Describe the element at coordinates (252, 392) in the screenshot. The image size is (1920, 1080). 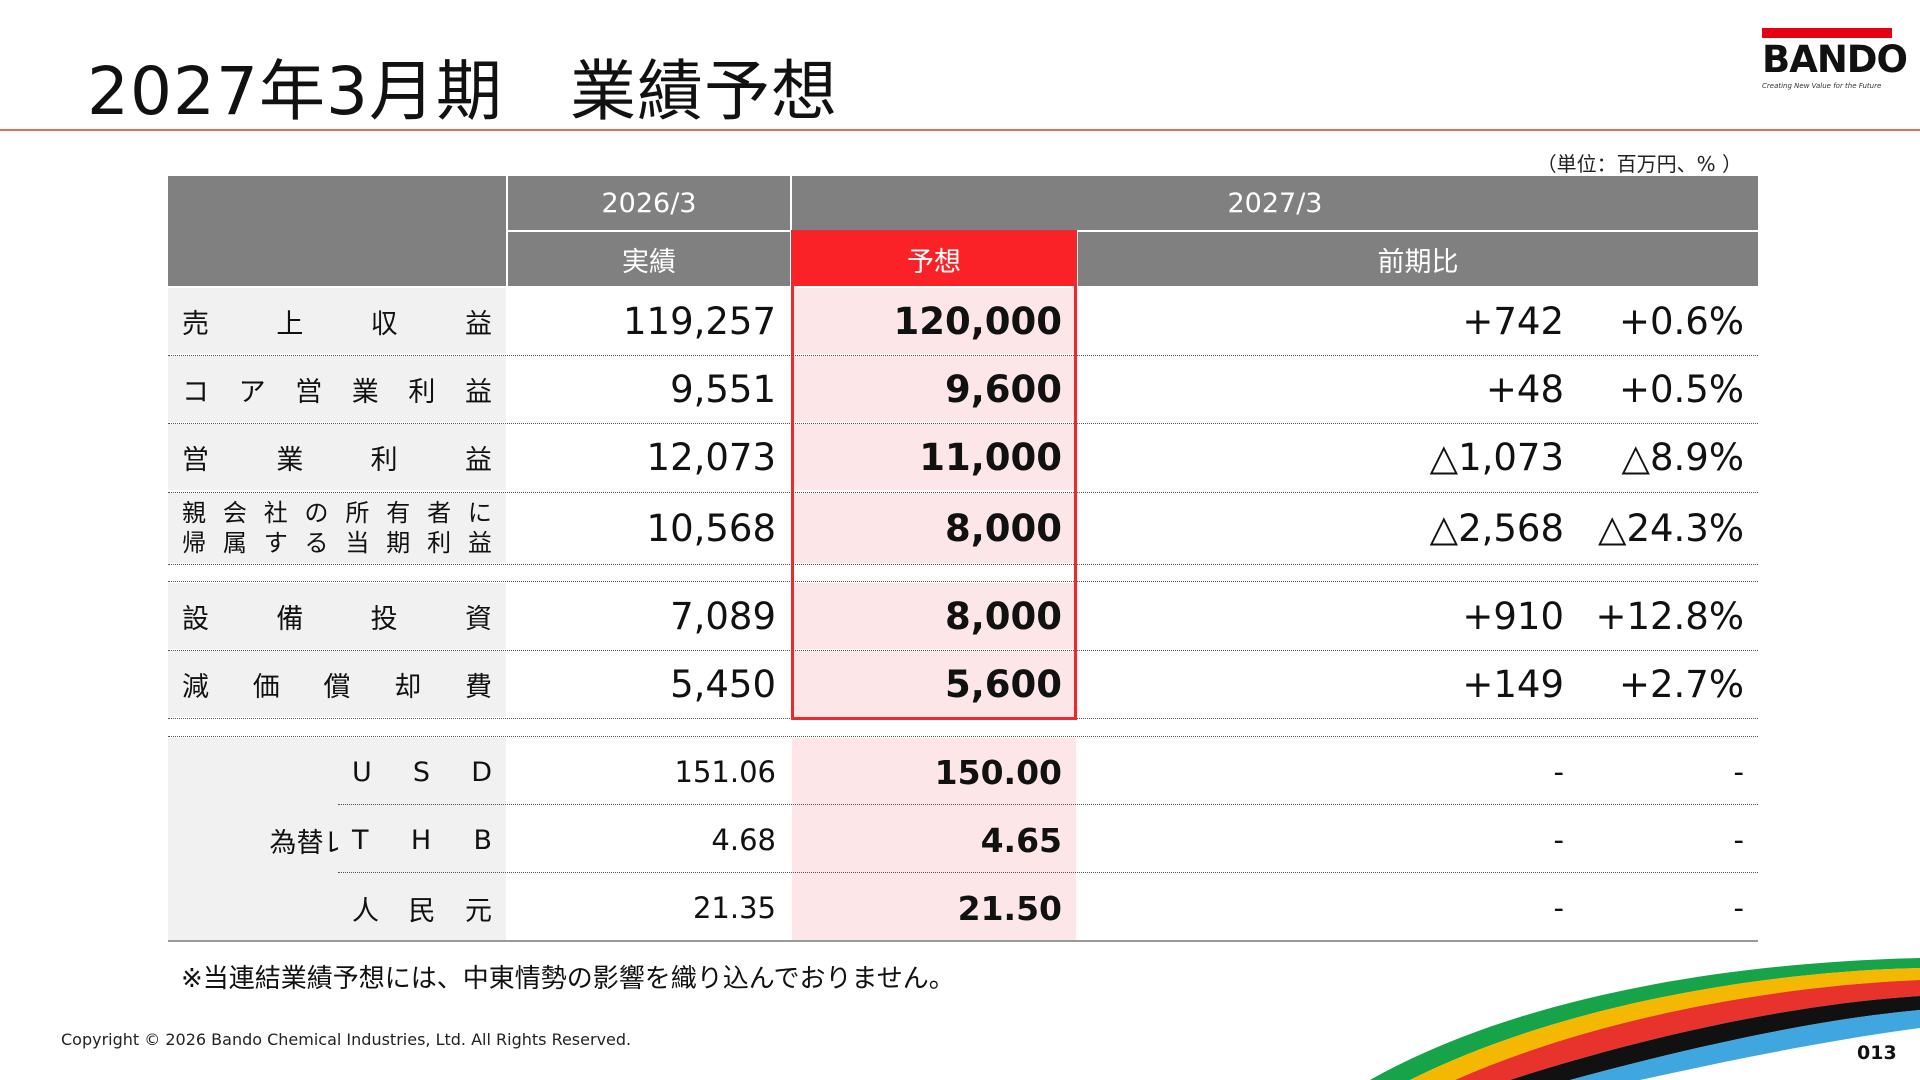
I see `label-char: ア` at that location.